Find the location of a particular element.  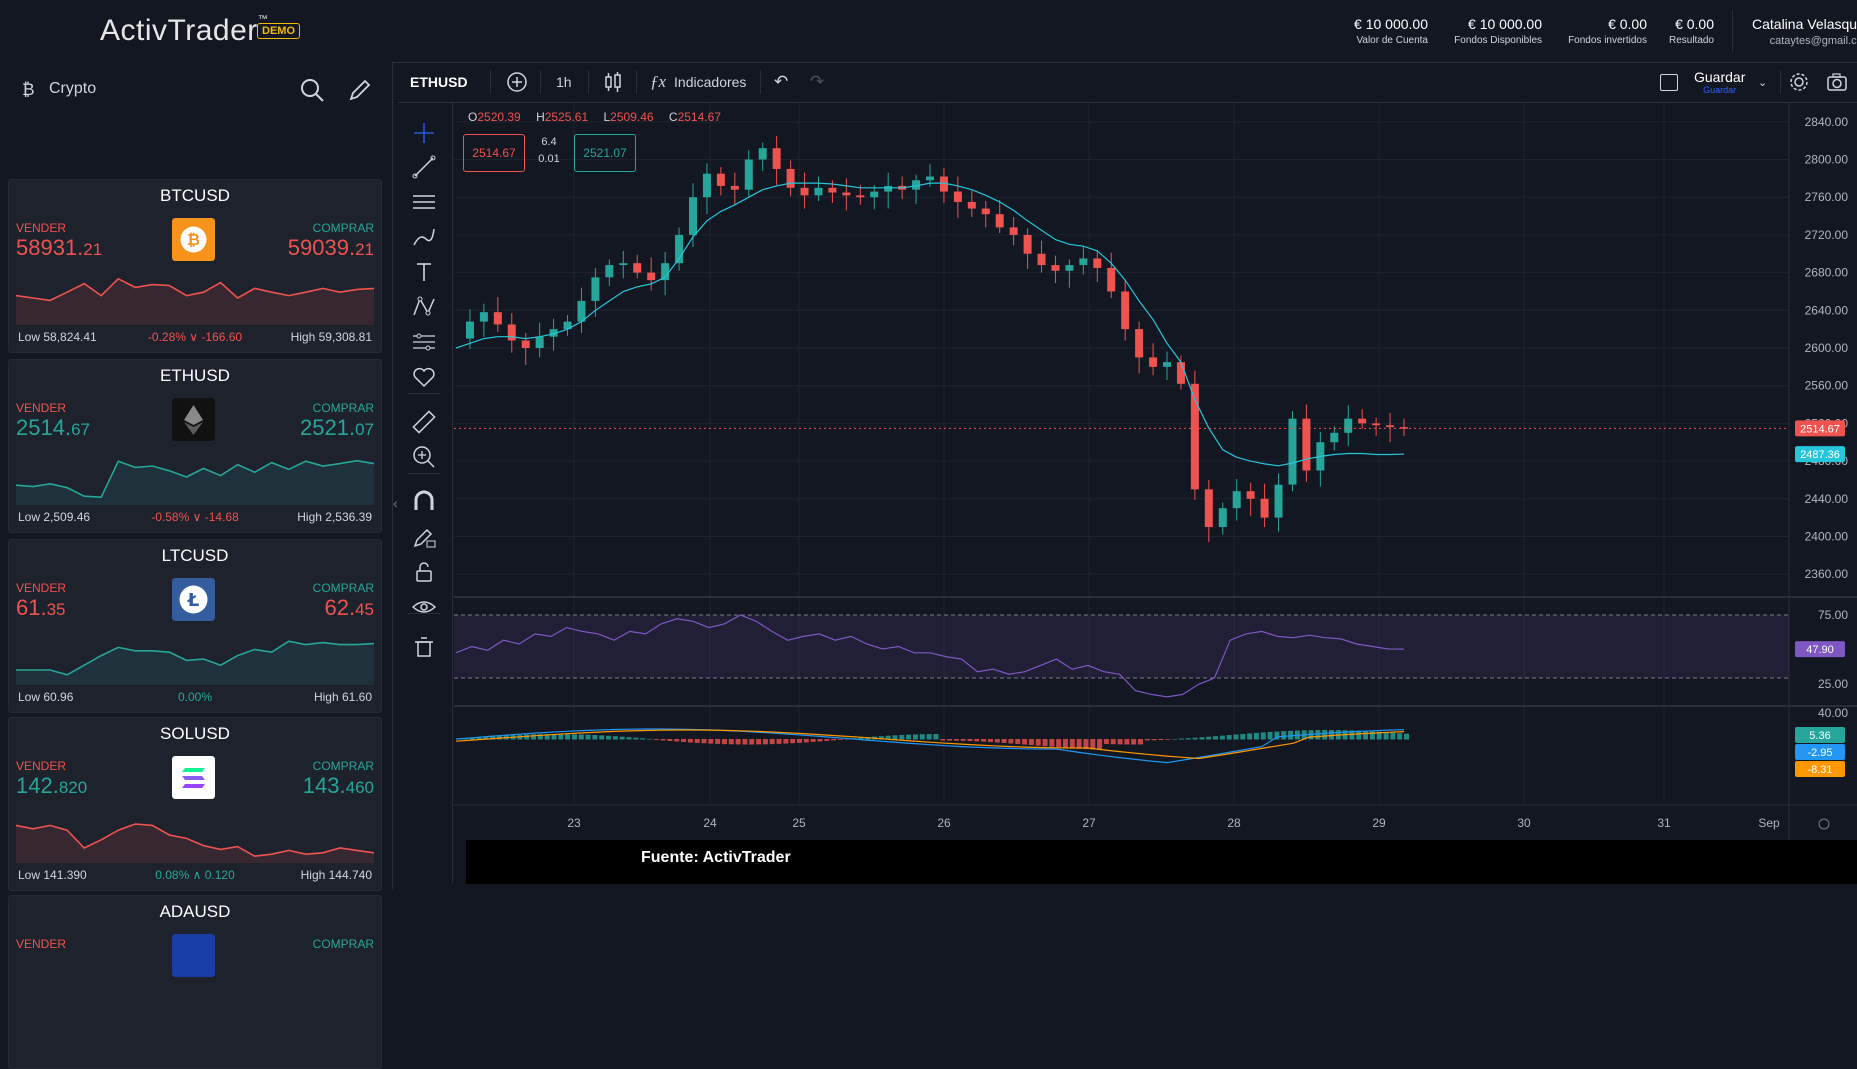

sell-price: 58931.21 is located at coordinates (59, 248).